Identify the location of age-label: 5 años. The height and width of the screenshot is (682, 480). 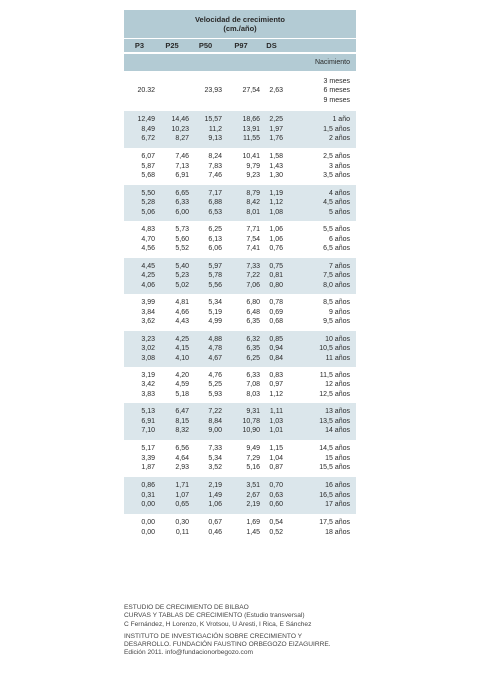
(339, 212).